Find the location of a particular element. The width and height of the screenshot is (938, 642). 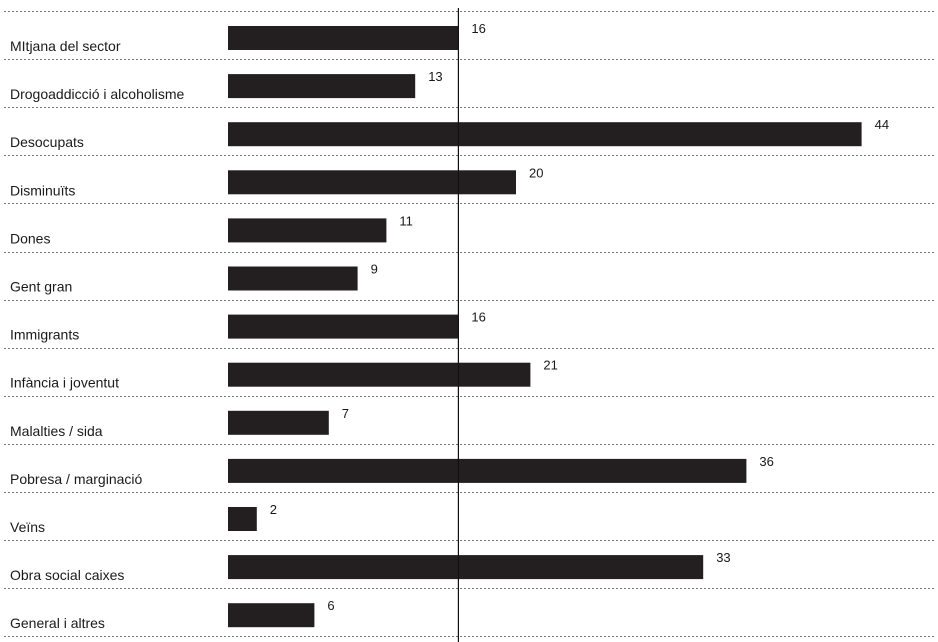

value-label: 7 is located at coordinates (345, 413).